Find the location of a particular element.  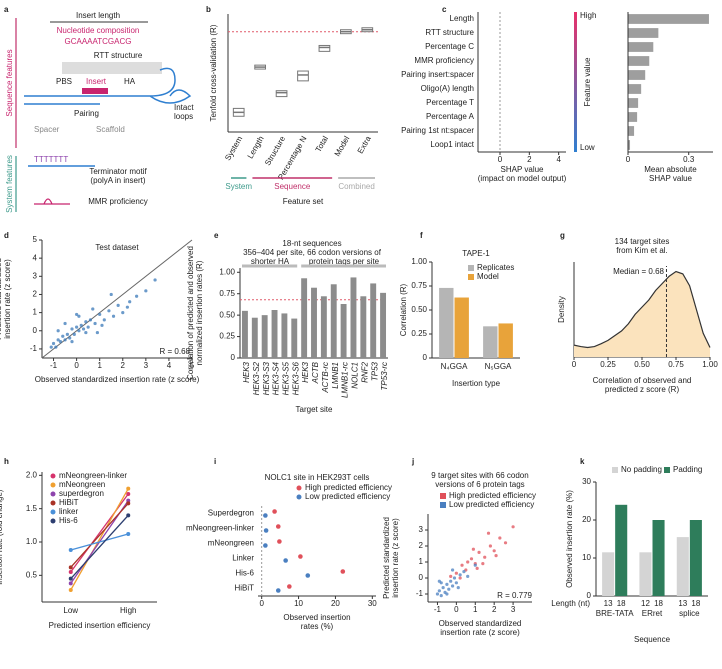

legend-label: No padding is located at coordinates (641, 469).